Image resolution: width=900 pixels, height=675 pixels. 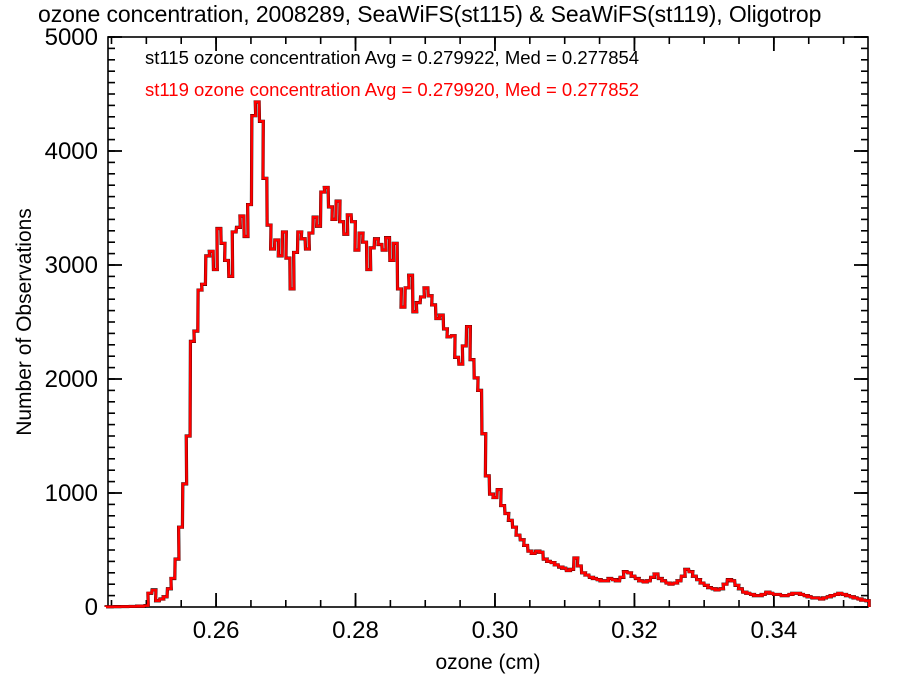 What do you see at coordinates (487, 662) in the screenshot?
I see `x-axis-title: ozone (cm)` at bounding box center [487, 662].